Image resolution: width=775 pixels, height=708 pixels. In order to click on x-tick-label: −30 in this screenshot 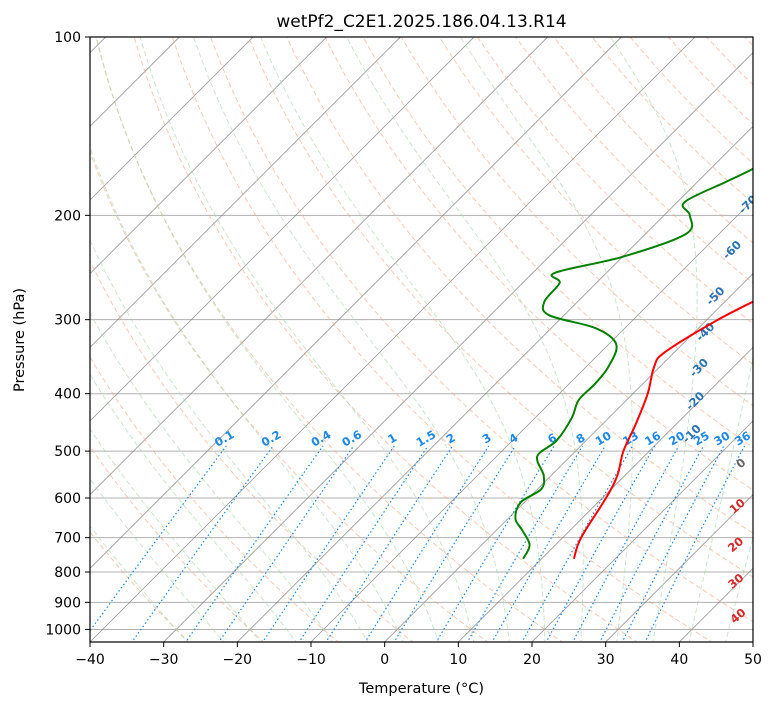, I will do `click(164, 660)`.